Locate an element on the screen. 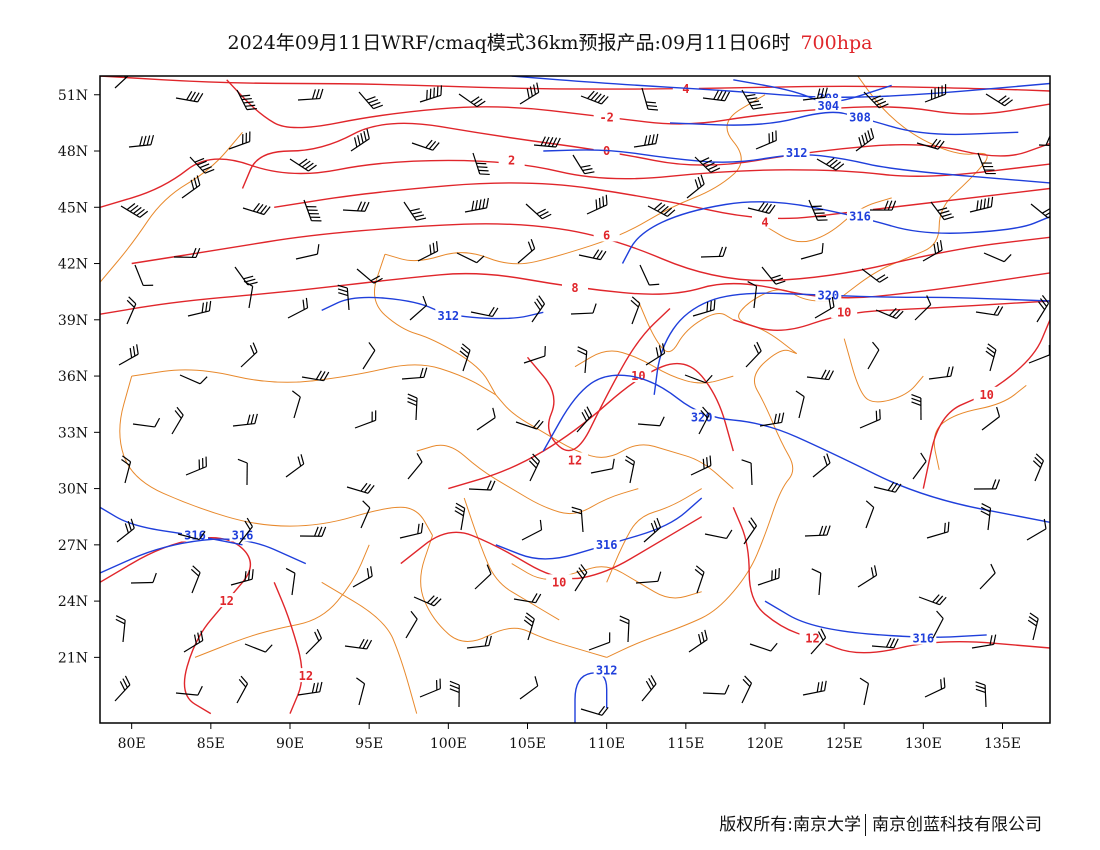 Image resolution: width=1100 pixels, height=850 pixels. temperature-contour-label: 12 is located at coordinates (226, 601).